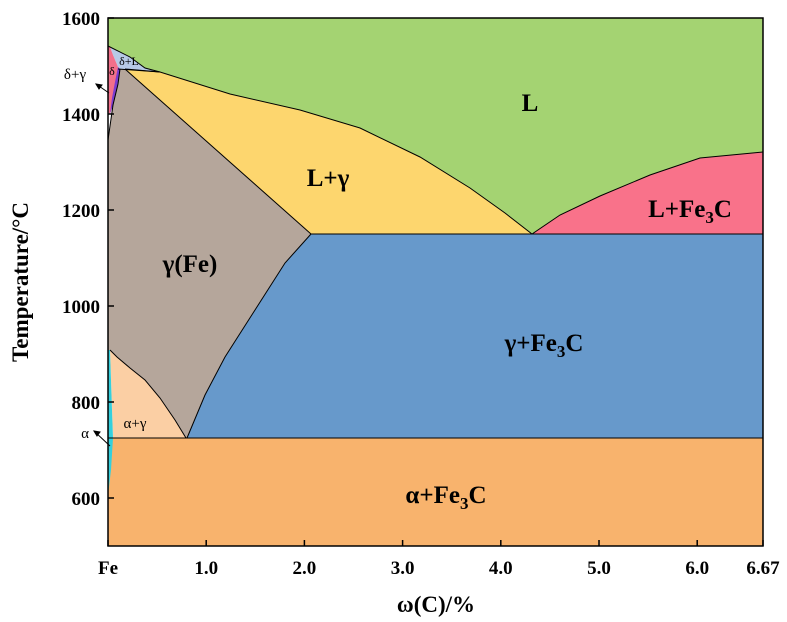  Describe the element at coordinates (763, 568) in the screenshot. I see `x-tick-label: 6.67` at that location.